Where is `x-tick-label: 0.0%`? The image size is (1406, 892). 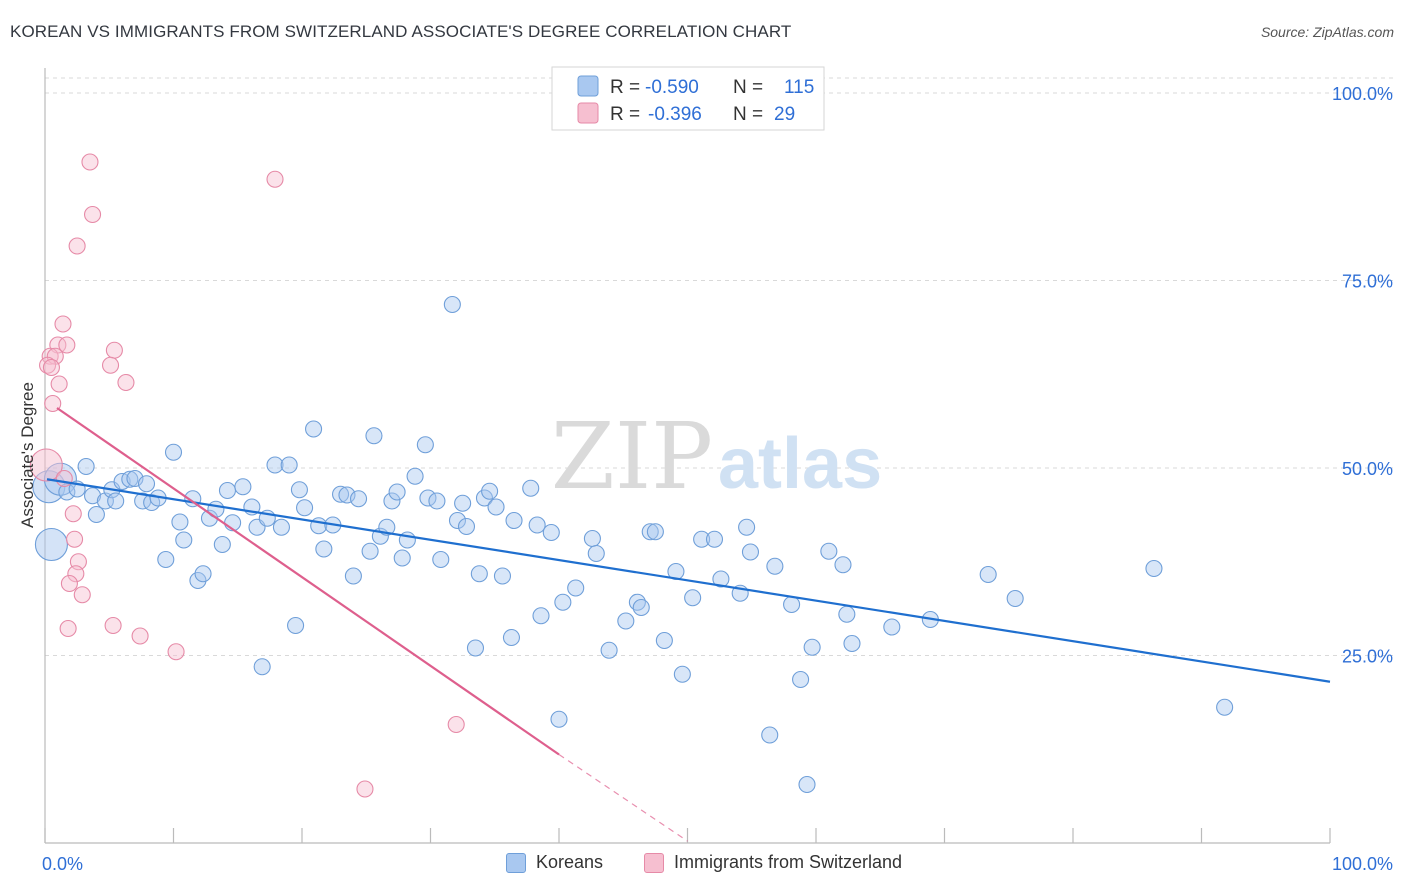 x-tick-label: 0.0% is located at coordinates (62, 864).